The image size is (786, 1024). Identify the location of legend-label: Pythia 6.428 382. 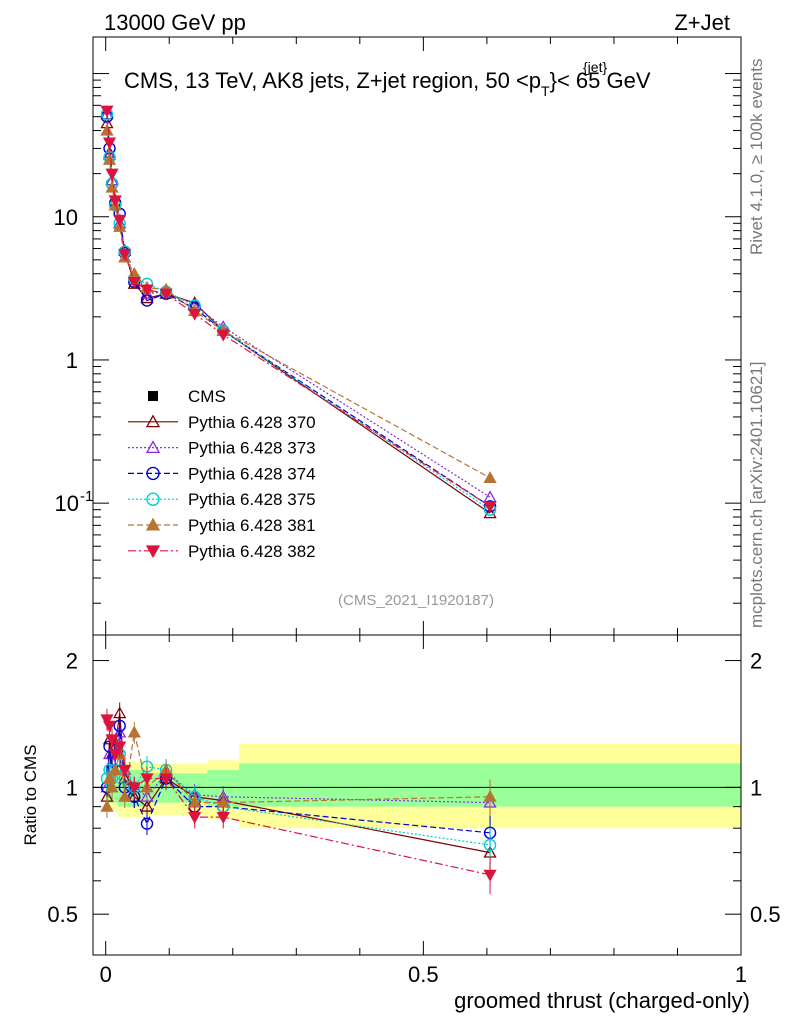
(252, 551).